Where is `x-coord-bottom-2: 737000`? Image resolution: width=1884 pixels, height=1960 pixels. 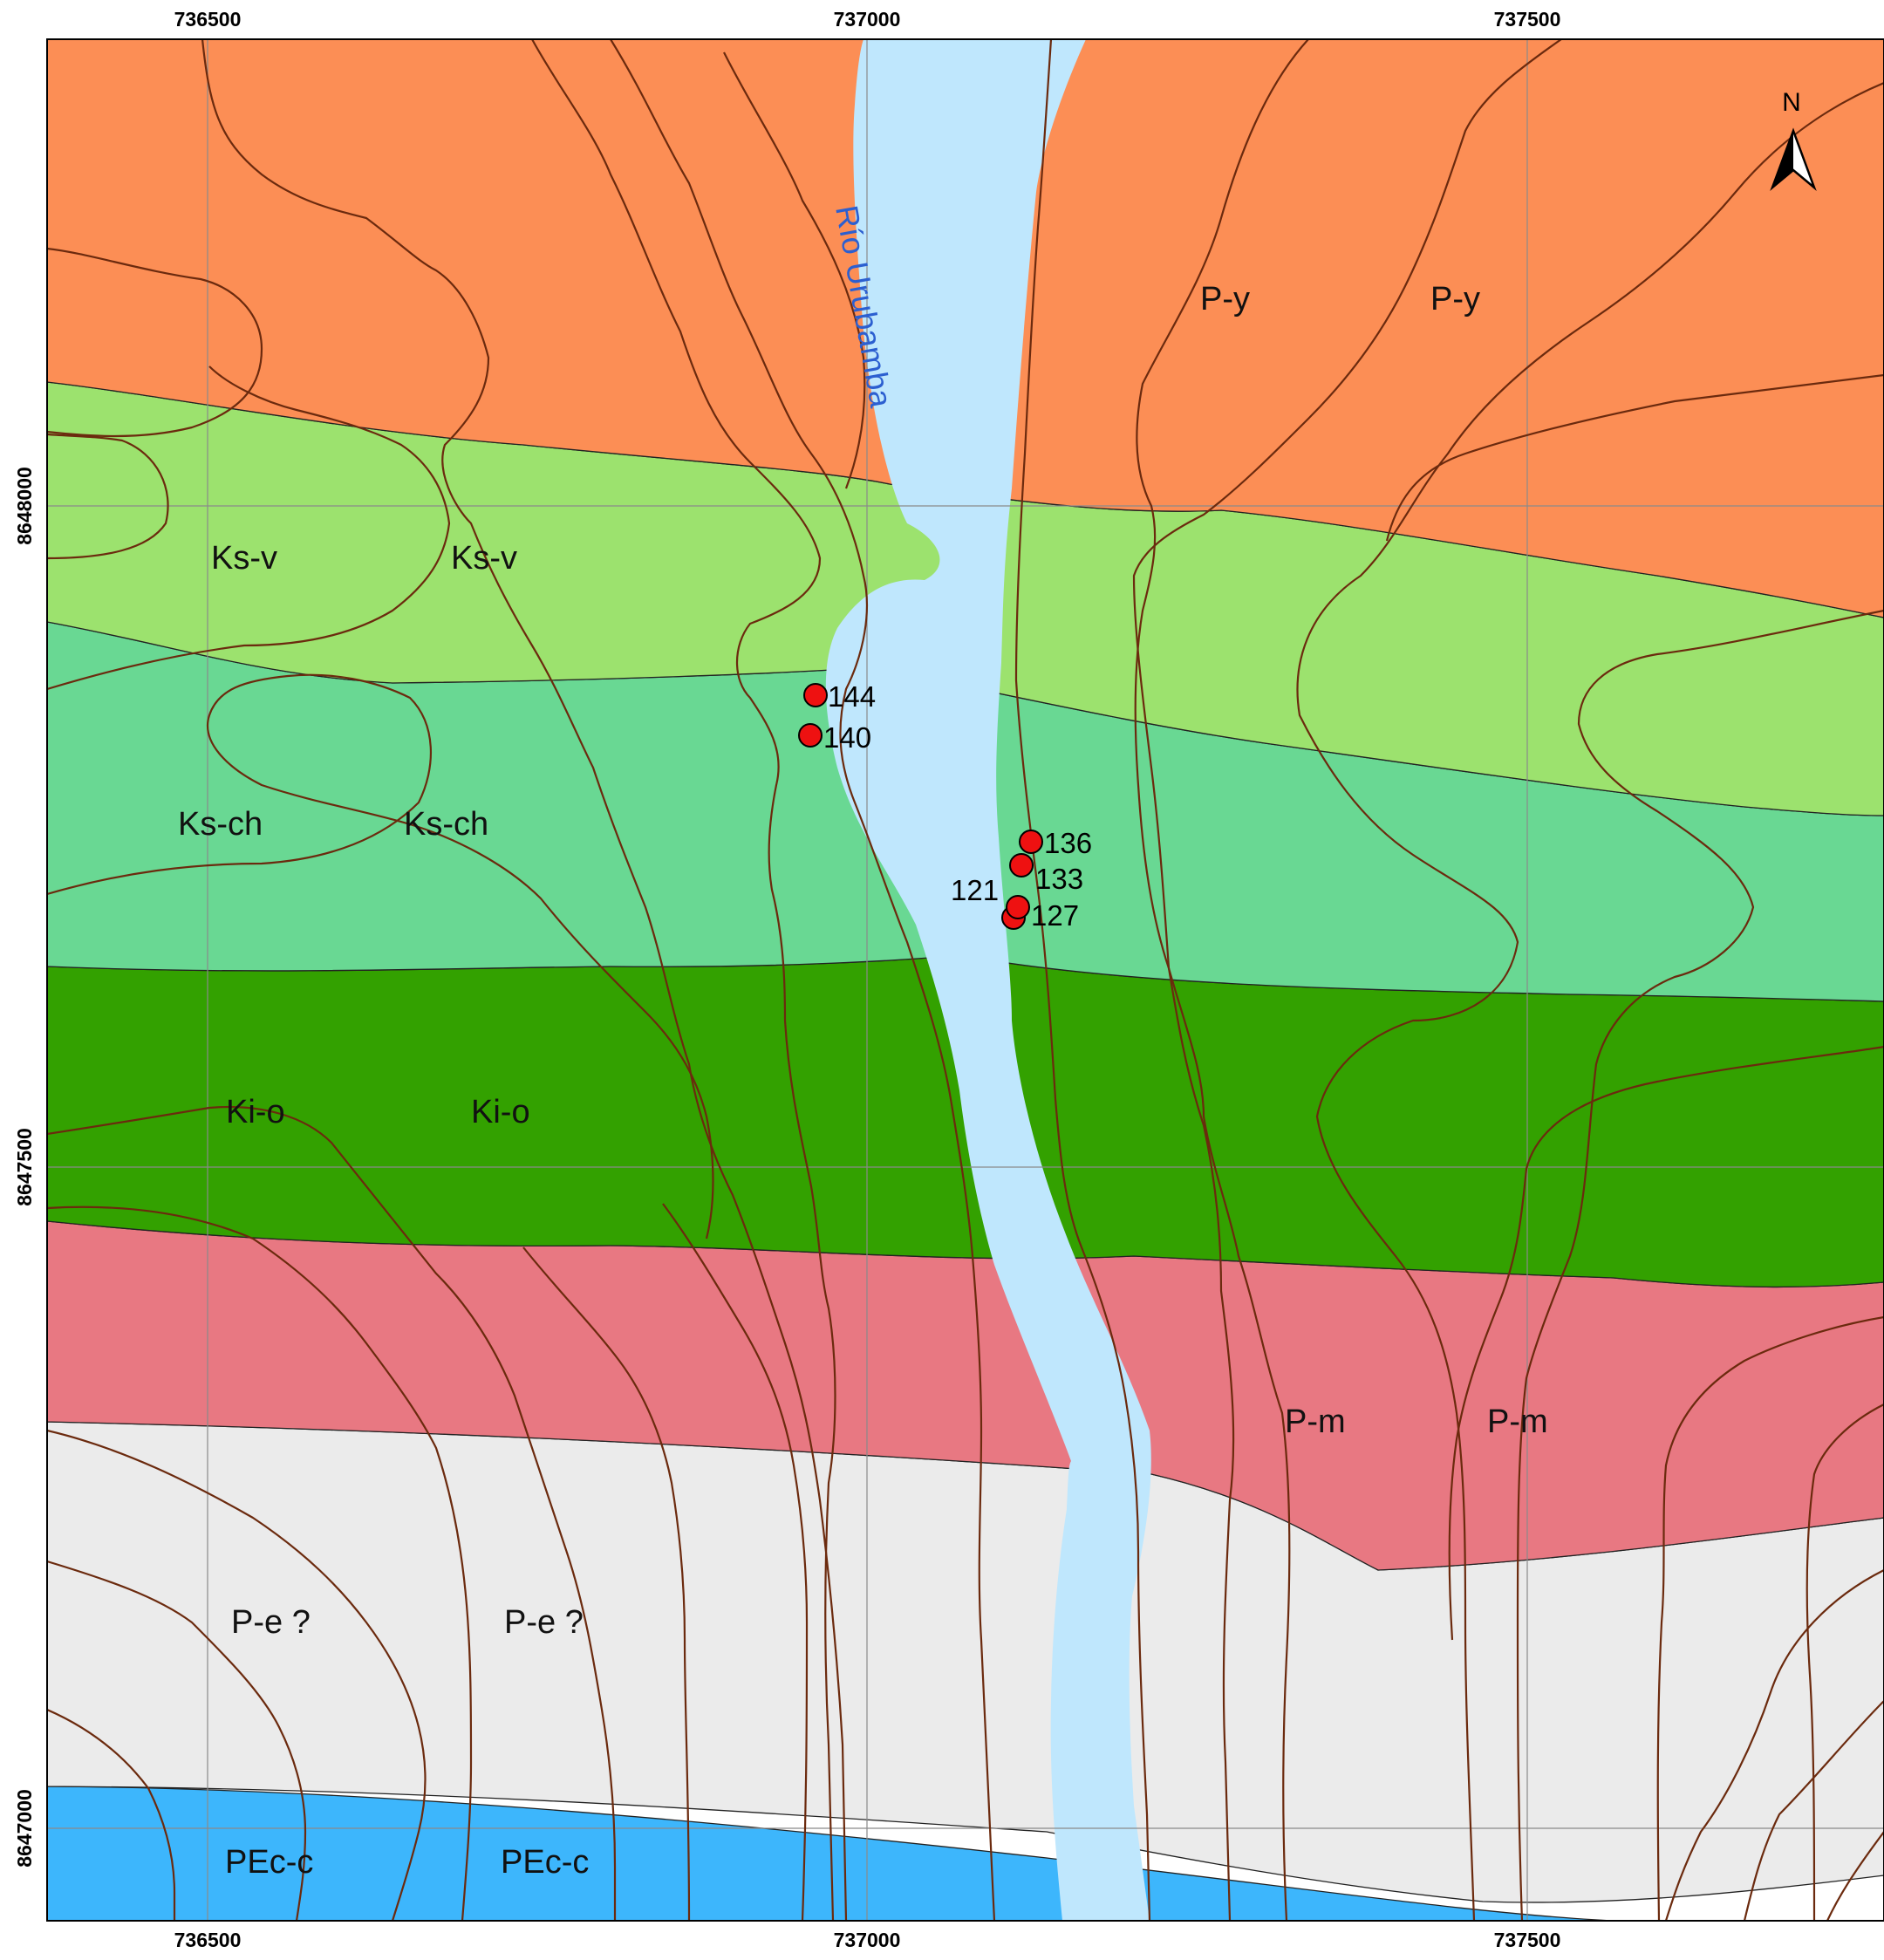 x-coord-bottom-2: 737000 is located at coordinates (867, 1940).